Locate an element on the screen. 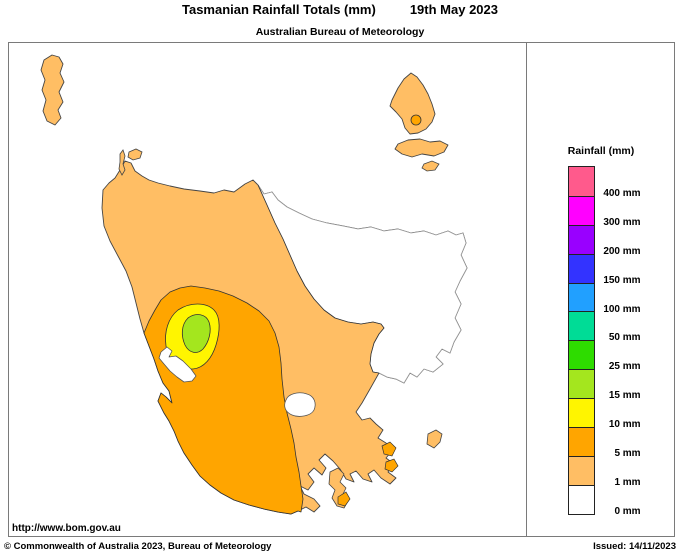  legend-swatches is located at coordinates (581, 340).